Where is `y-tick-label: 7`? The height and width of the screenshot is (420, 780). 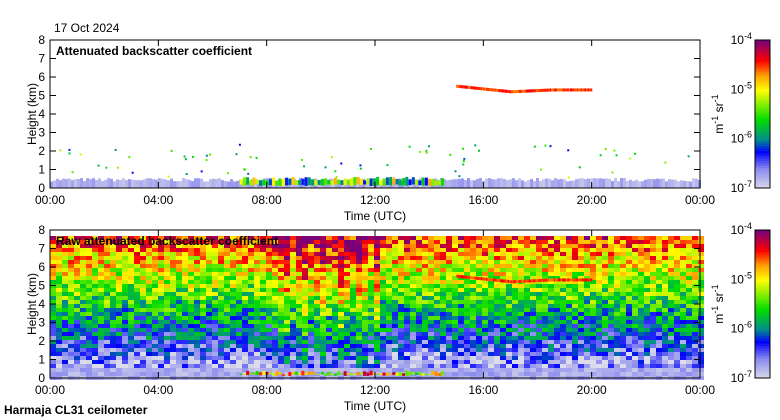
y-tick-label: 7 is located at coordinates (41, 249).